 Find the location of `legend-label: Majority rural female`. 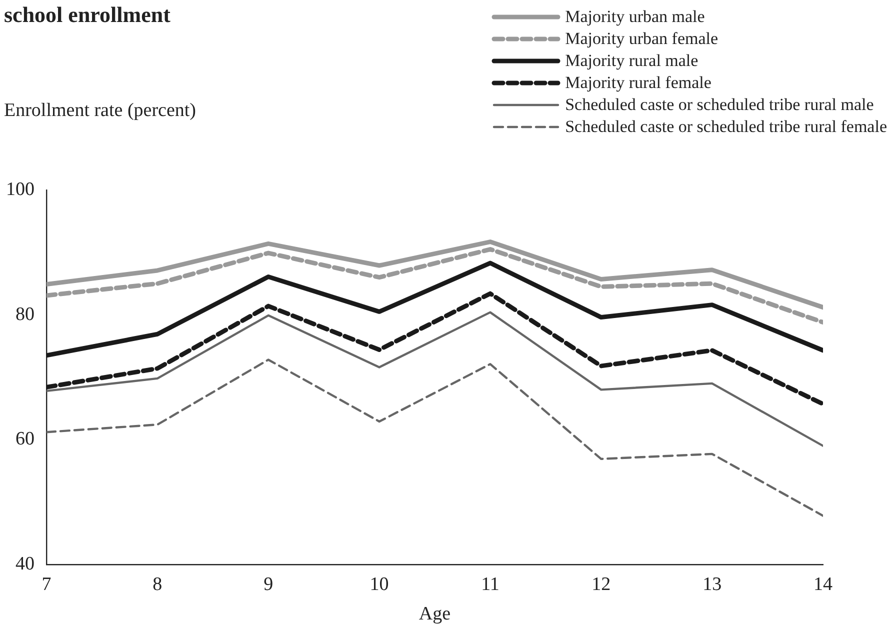

legend-label: Majority rural female is located at coordinates (638, 83).